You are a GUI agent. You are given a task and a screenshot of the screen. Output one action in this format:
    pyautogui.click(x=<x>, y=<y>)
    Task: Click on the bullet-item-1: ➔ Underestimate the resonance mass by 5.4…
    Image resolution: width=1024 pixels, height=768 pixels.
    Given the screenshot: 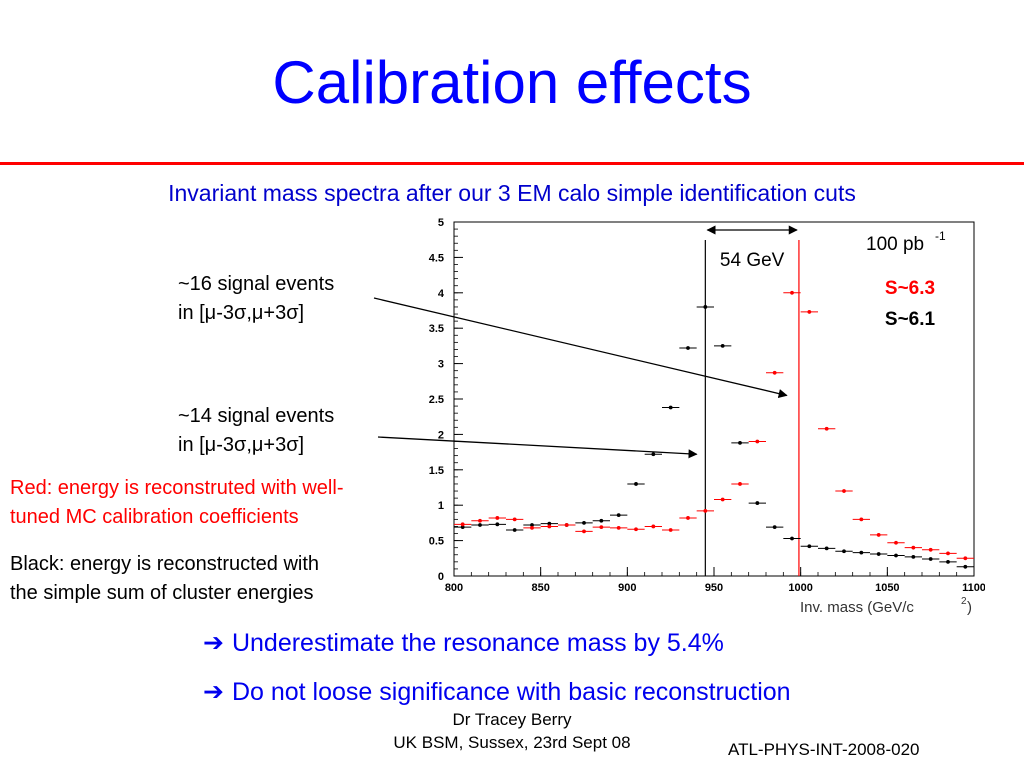 What is the action you would take?
    pyautogui.click(x=463, y=643)
    